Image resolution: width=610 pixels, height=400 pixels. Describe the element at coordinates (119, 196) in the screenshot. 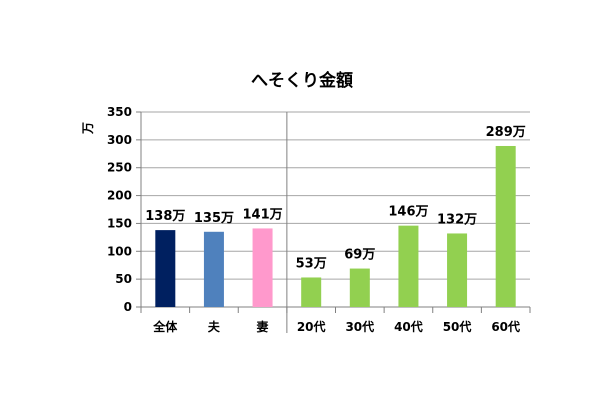

I see `y-tick-label: 200` at that location.